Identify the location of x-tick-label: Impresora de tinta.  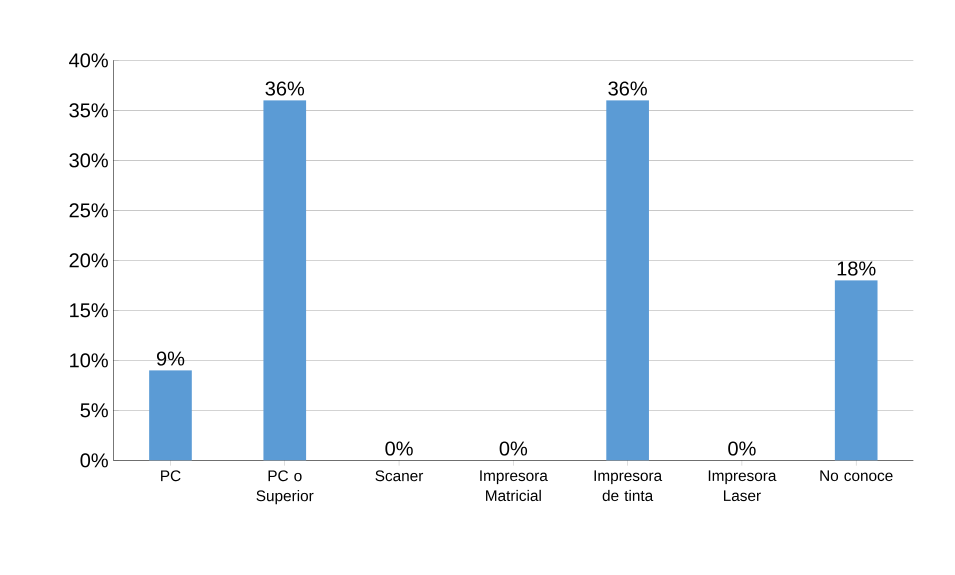
(628, 486).